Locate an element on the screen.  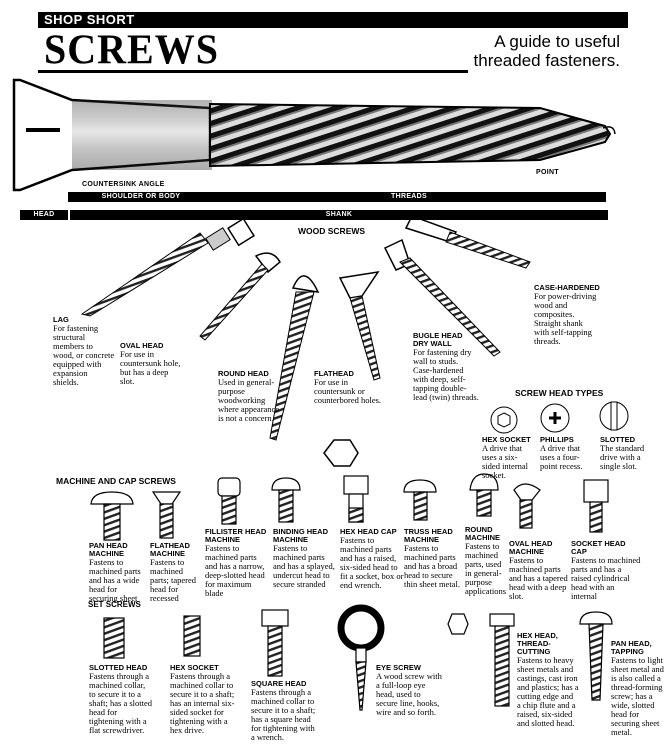
hex-head-top-view is located at coordinates (341, 453).